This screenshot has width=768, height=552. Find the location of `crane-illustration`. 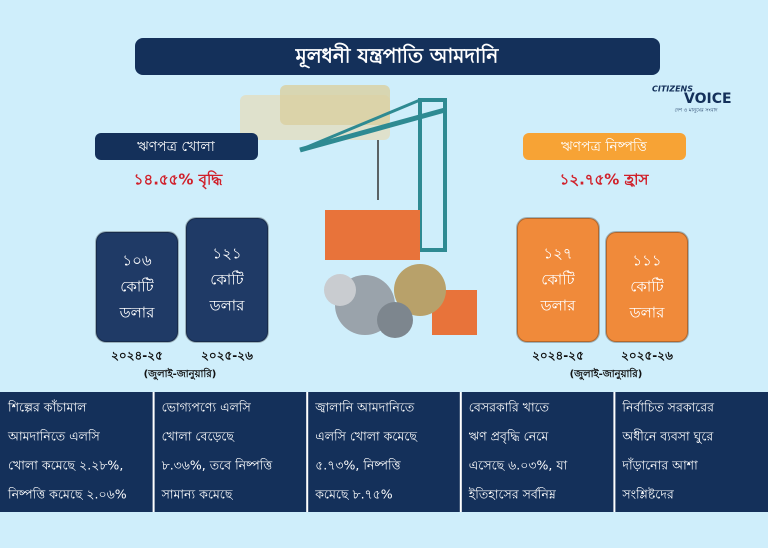

crane-illustration is located at coordinates (358, 211).